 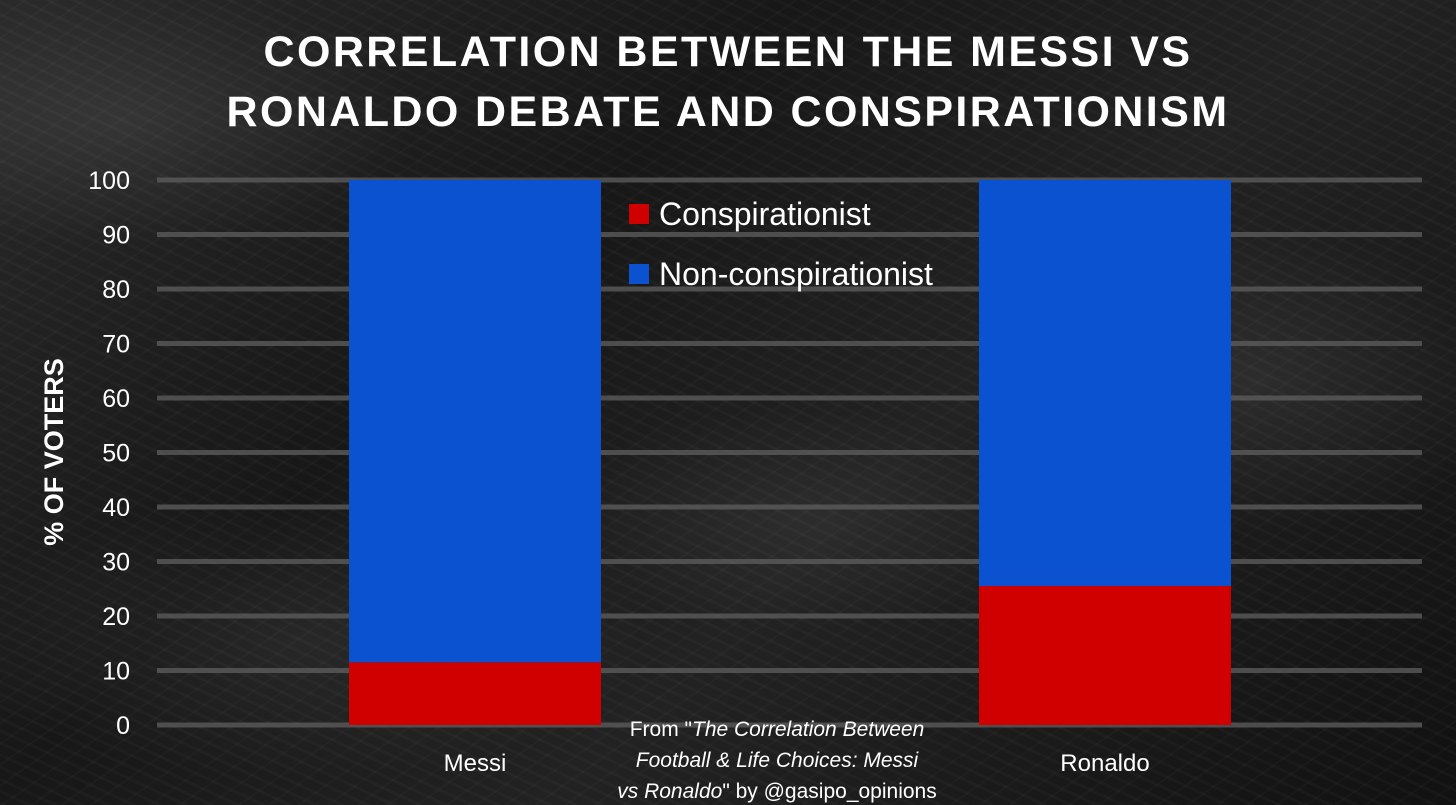 I want to click on chart-title-line-2: RONALDO DEBATE AND CONSPIRATIONISM, so click(x=728, y=112).